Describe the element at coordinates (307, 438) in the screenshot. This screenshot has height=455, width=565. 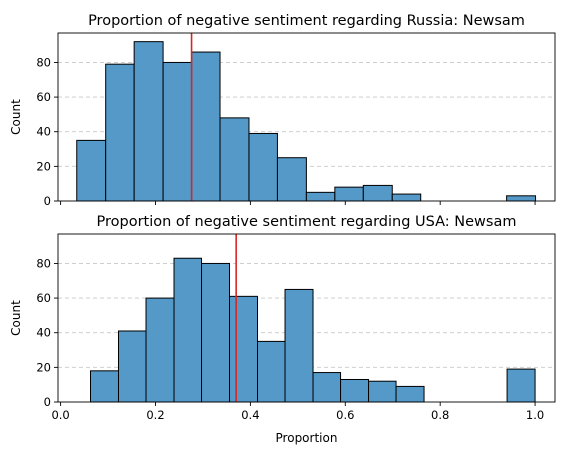
I see `x-axis-label: Proportion` at that location.